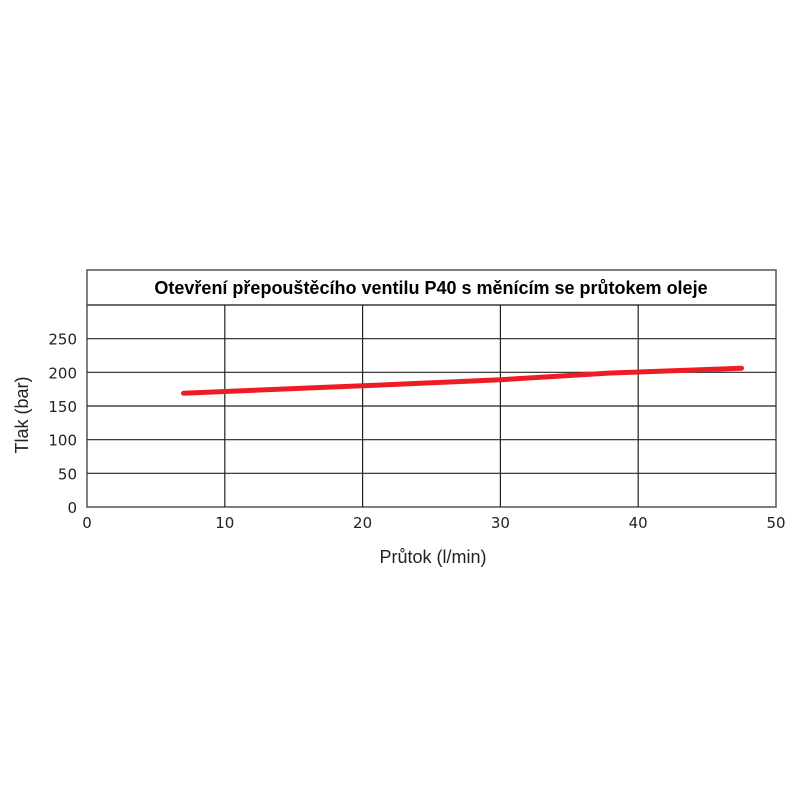 This screenshot has height=800, width=800. Describe the element at coordinates (87, 523) in the screenshot. I see `x-tick-label: 0` at that location.